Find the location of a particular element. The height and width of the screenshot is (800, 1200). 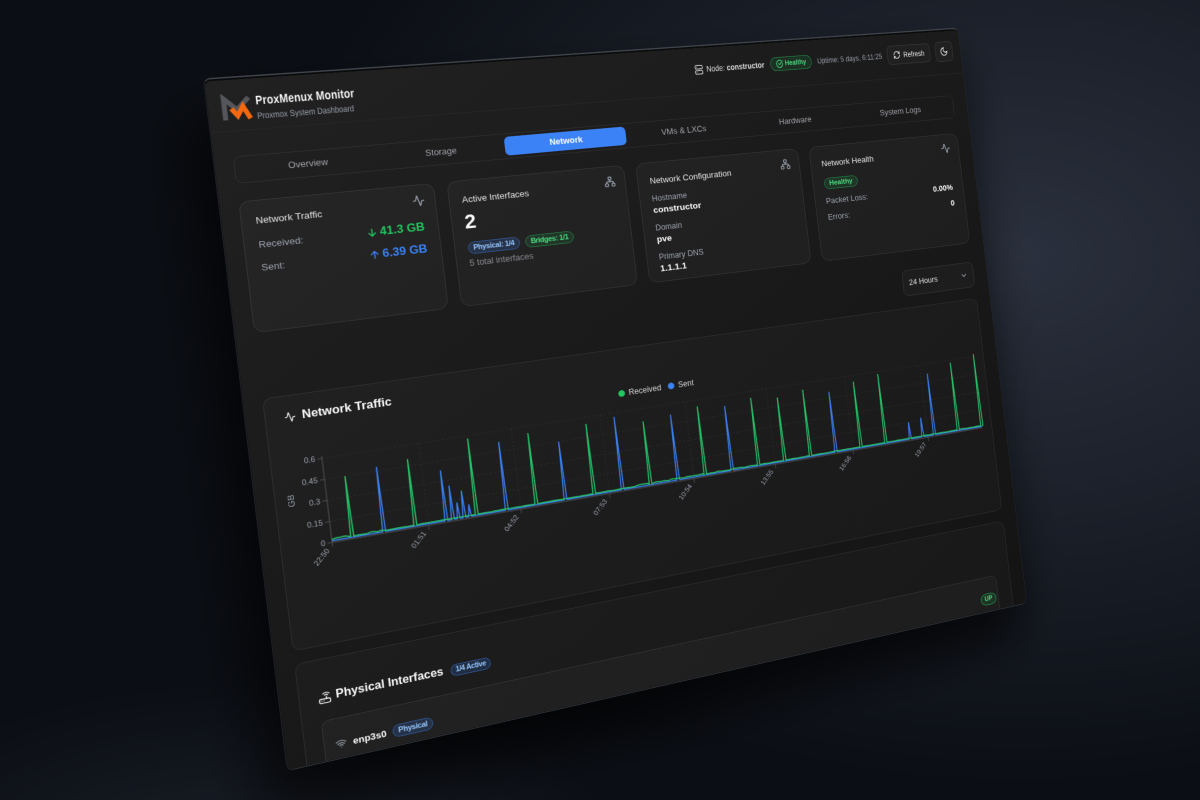

svg-text: 0.45 is located at coordinates (310, 482).